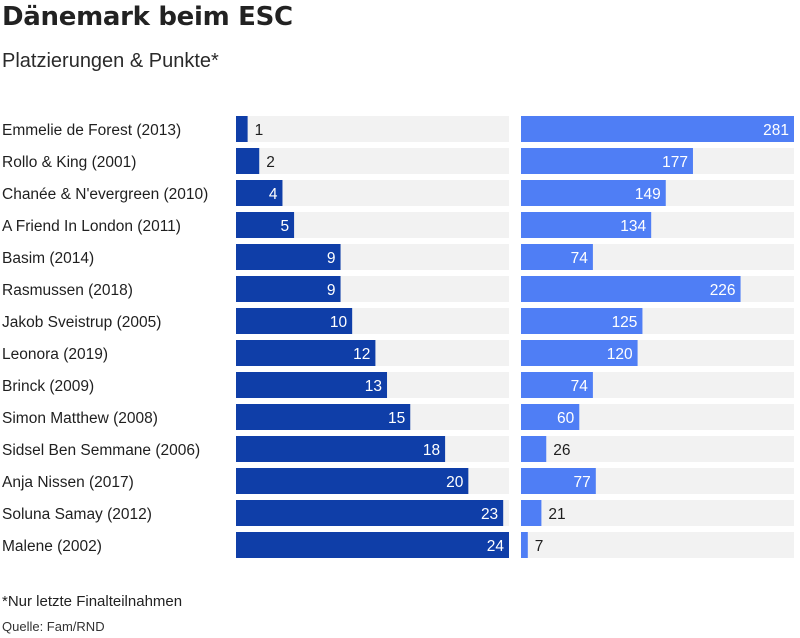 The height and width of the screenshot is (638, 800). Describe the element at coordinates (91, 130) in the screenshot. I see `category-label: Emmelie de Forest (2013)` at that location.